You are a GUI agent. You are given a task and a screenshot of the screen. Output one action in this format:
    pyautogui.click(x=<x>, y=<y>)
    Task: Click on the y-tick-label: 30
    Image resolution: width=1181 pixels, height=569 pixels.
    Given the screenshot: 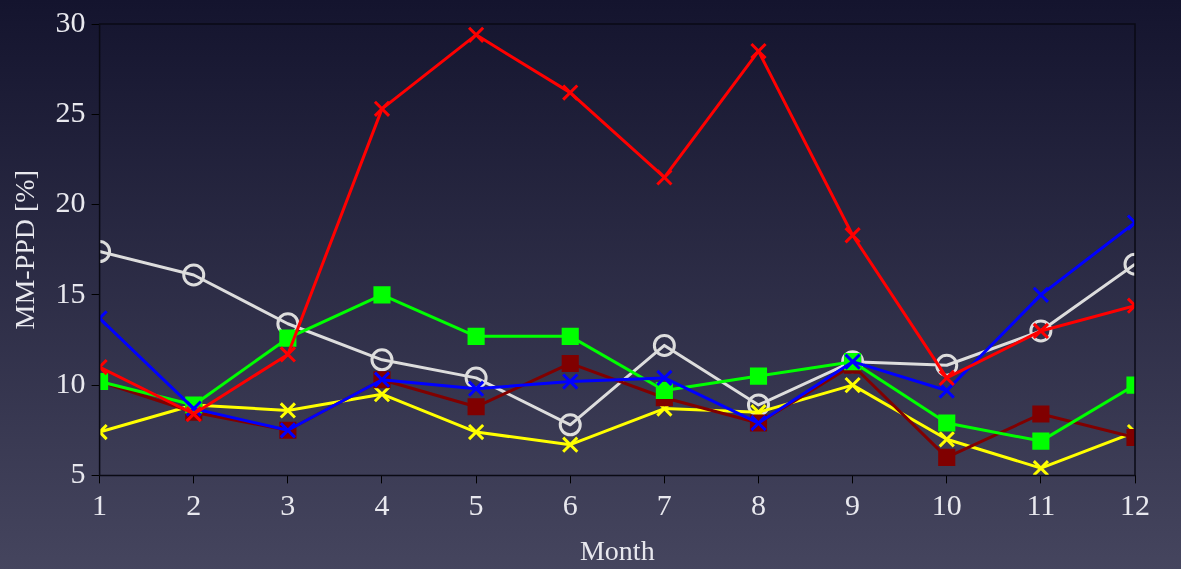 What is the action you would take?
    pyautogui.click(x=70, y=21)
    